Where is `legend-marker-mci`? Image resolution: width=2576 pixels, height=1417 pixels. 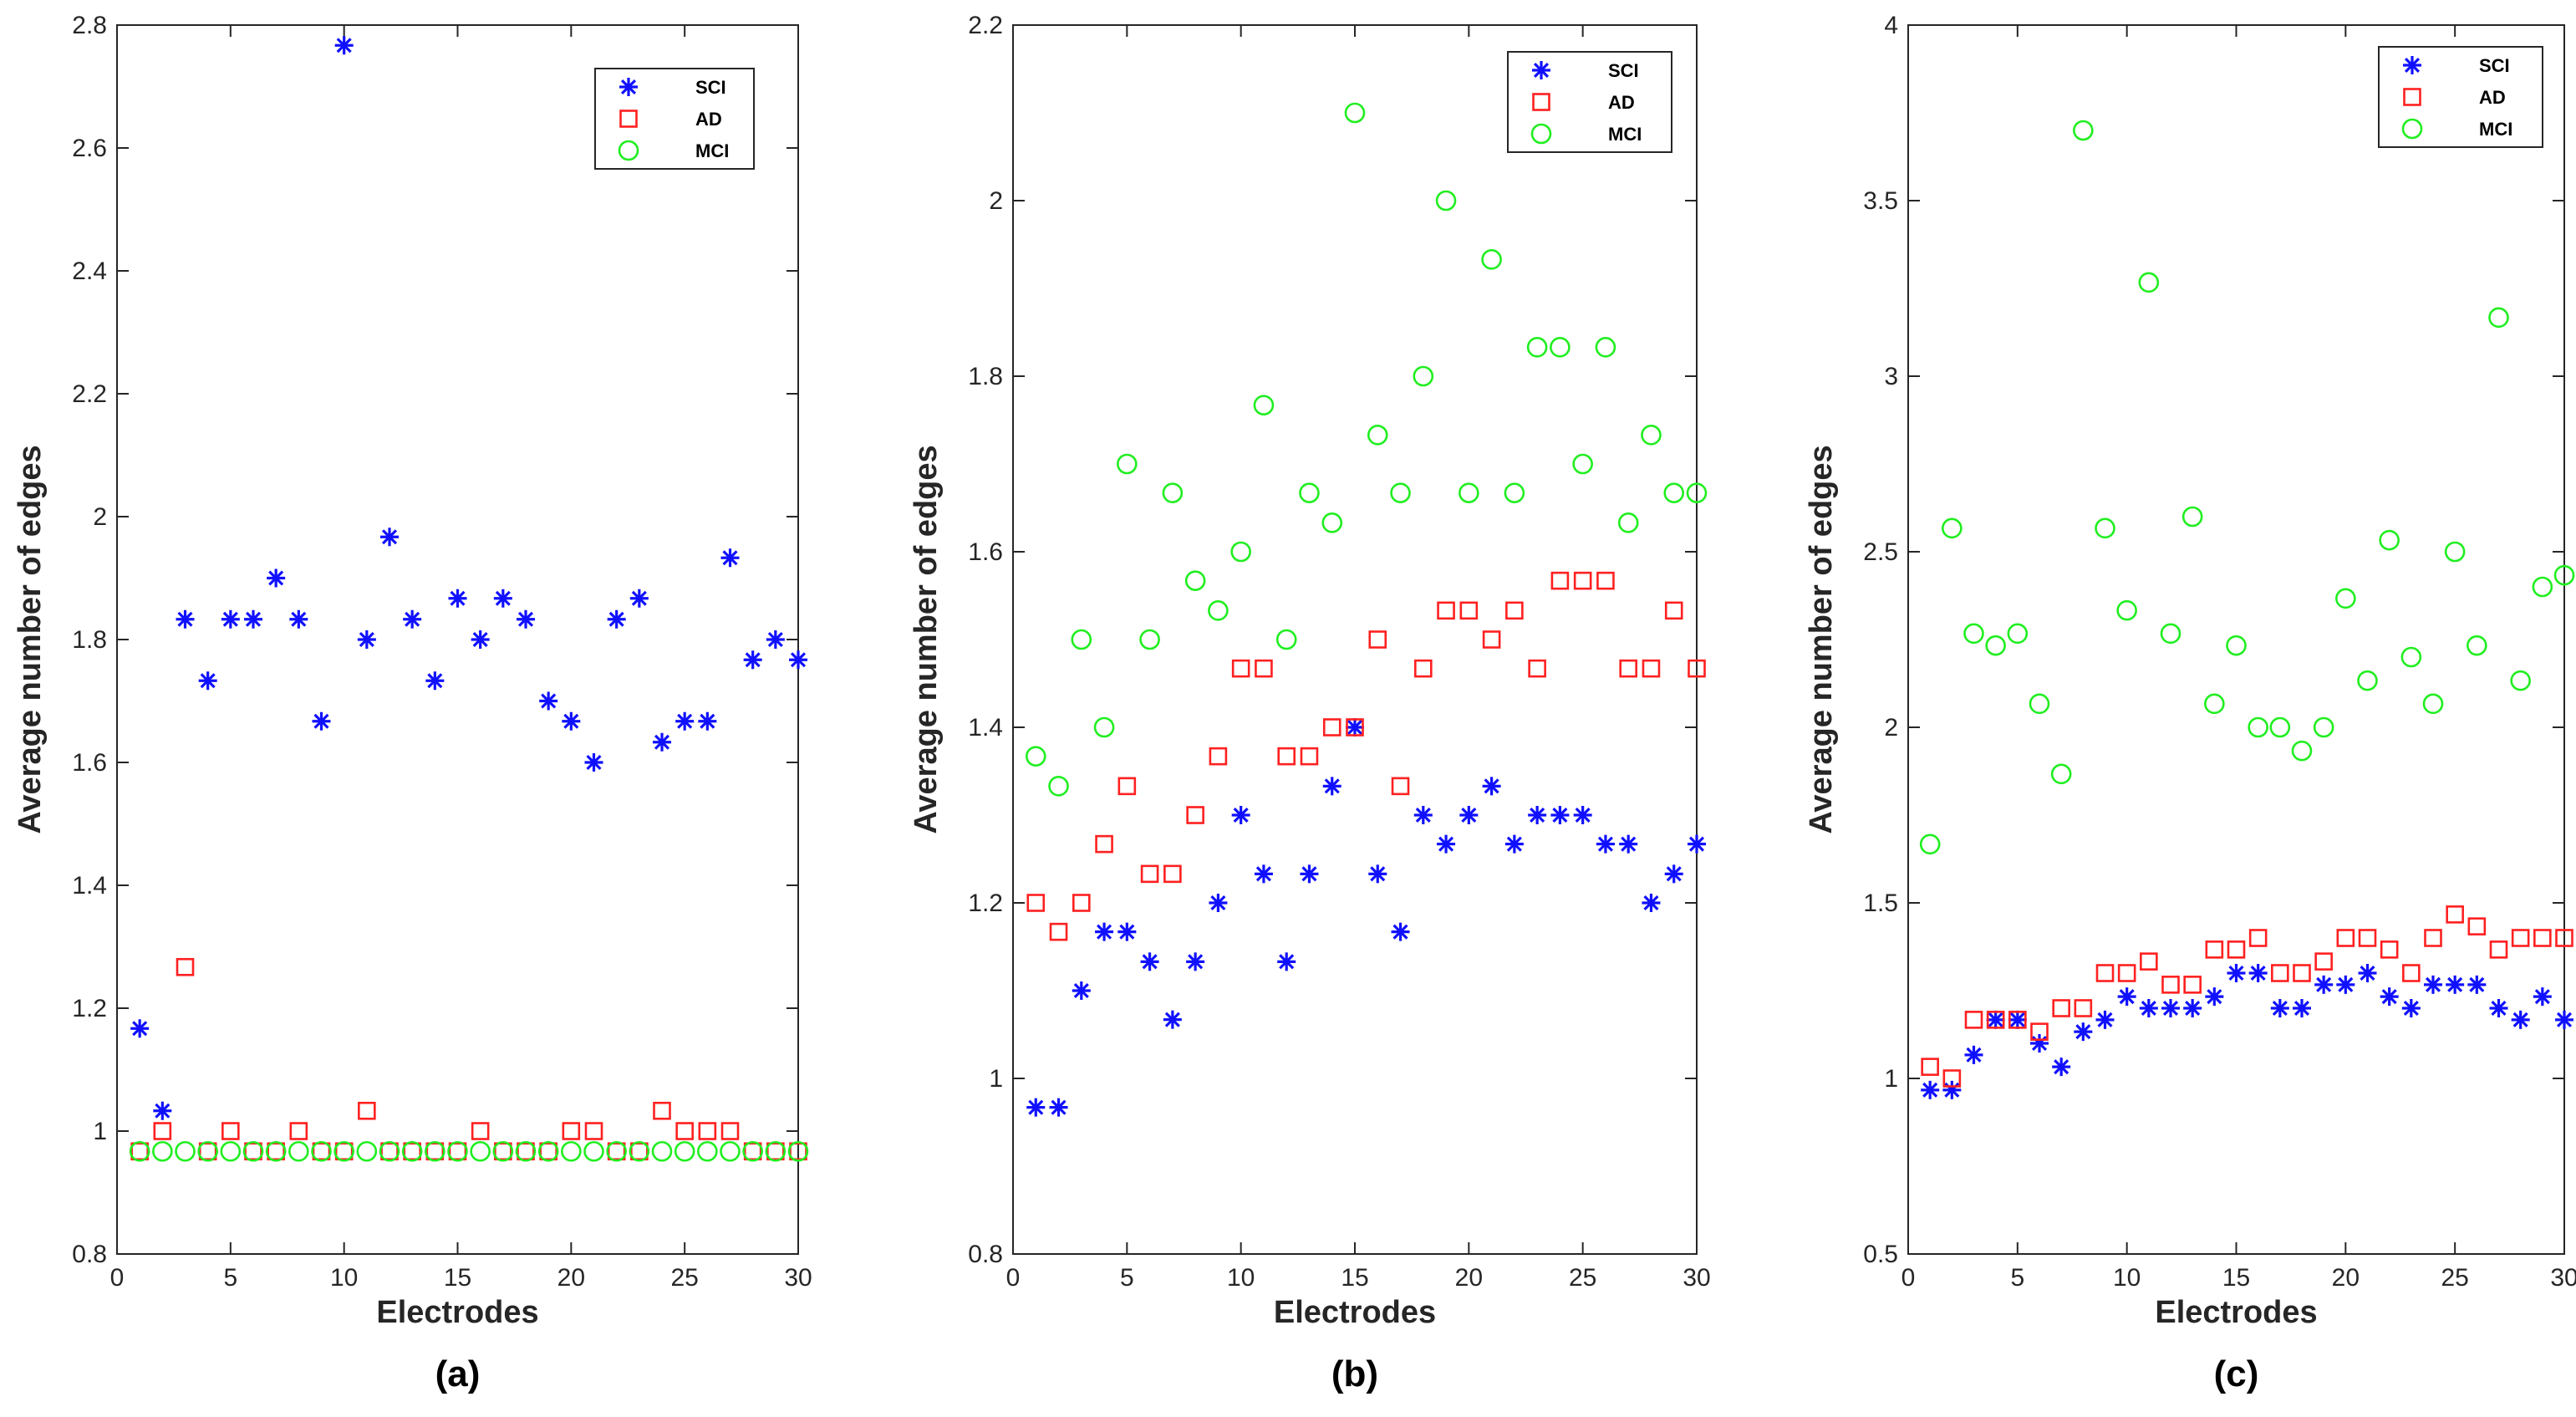
legend-marker-mci is located at coordinates (2412, 129).